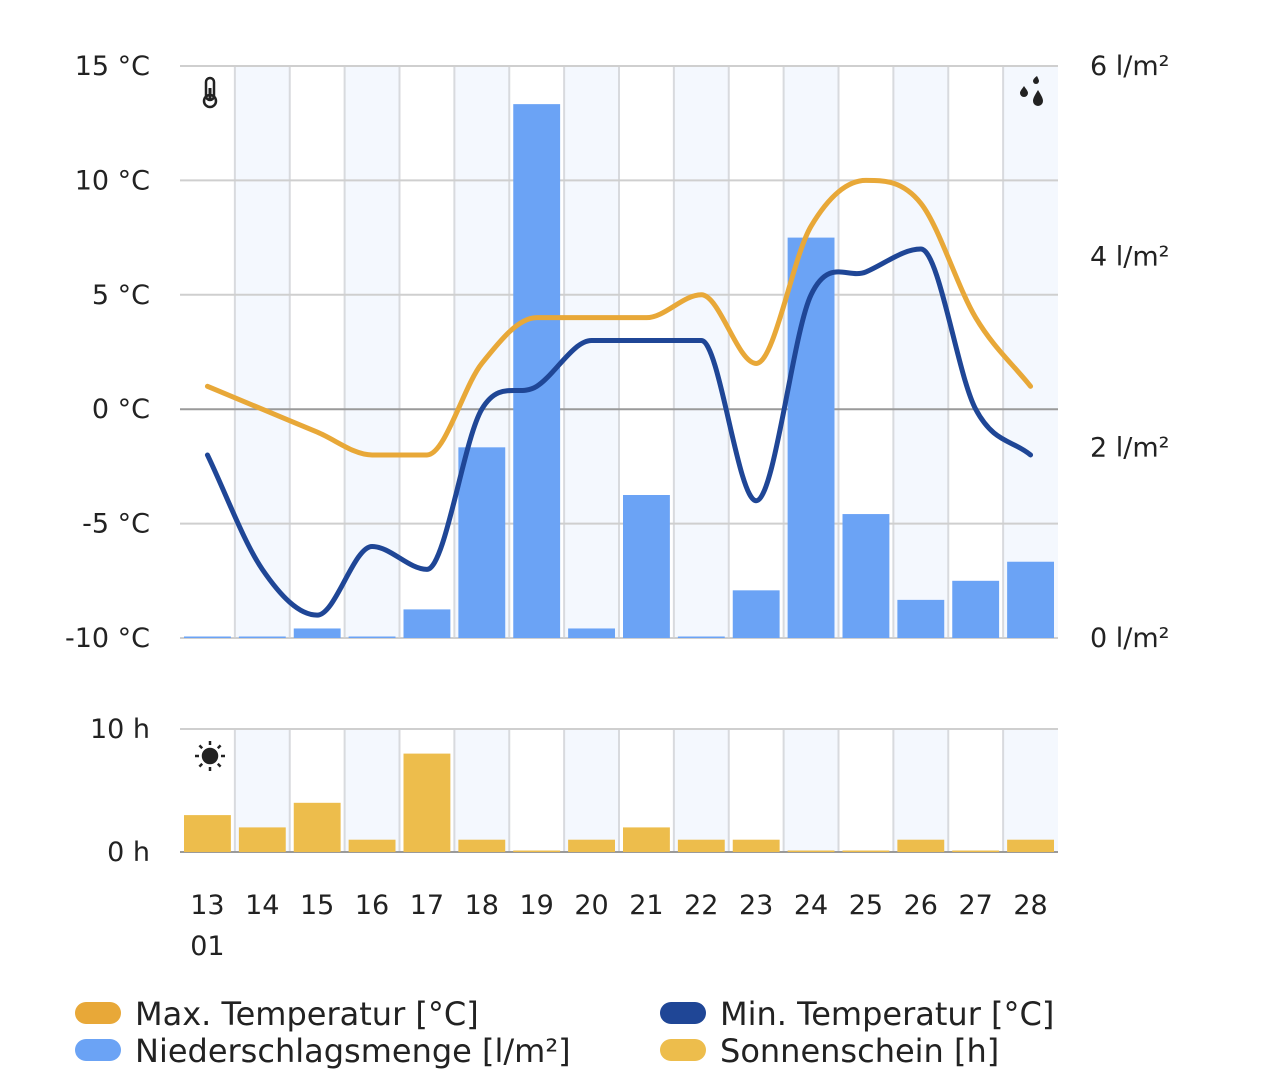  What do you see at coordinates (756, 905) in the screenshot?
I see `x-tick-label: 23` at bounding box center [756, 905].